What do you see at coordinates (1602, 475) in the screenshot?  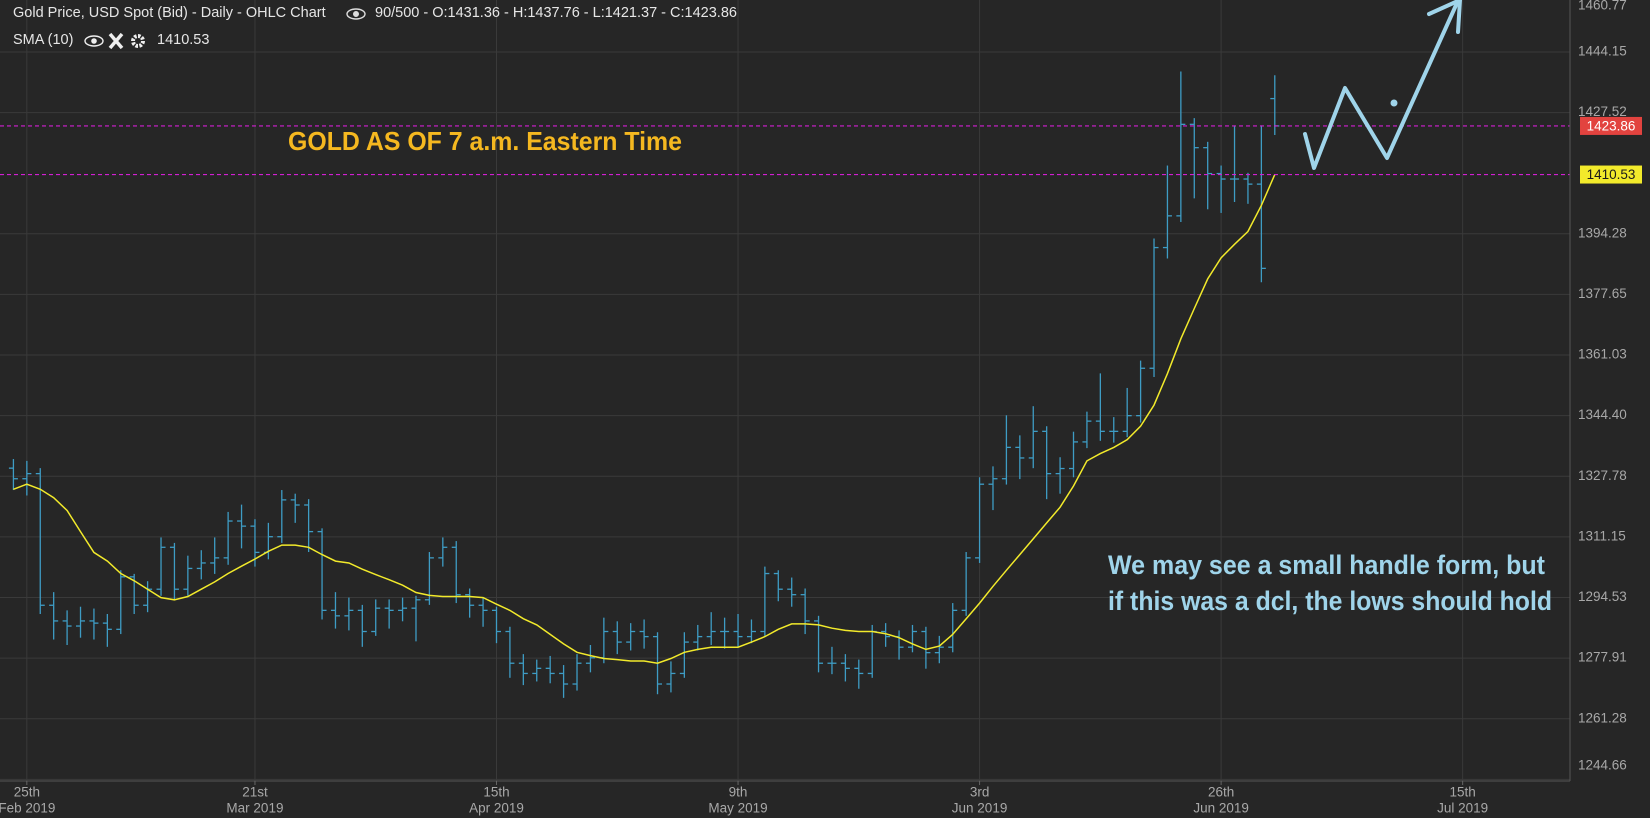 I see `y-tick-label: 1327.78` at bounding box center [1602, 475].